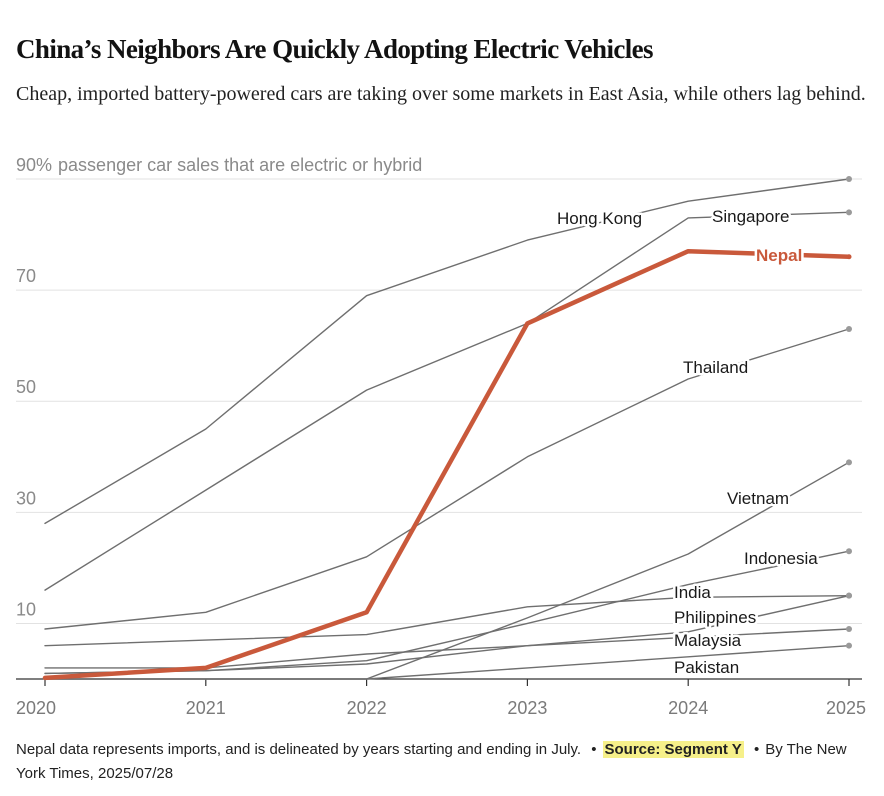  Describe the element at coordinates (447, 662) in the screenshot. I see `series-line-pakistan` at that location.